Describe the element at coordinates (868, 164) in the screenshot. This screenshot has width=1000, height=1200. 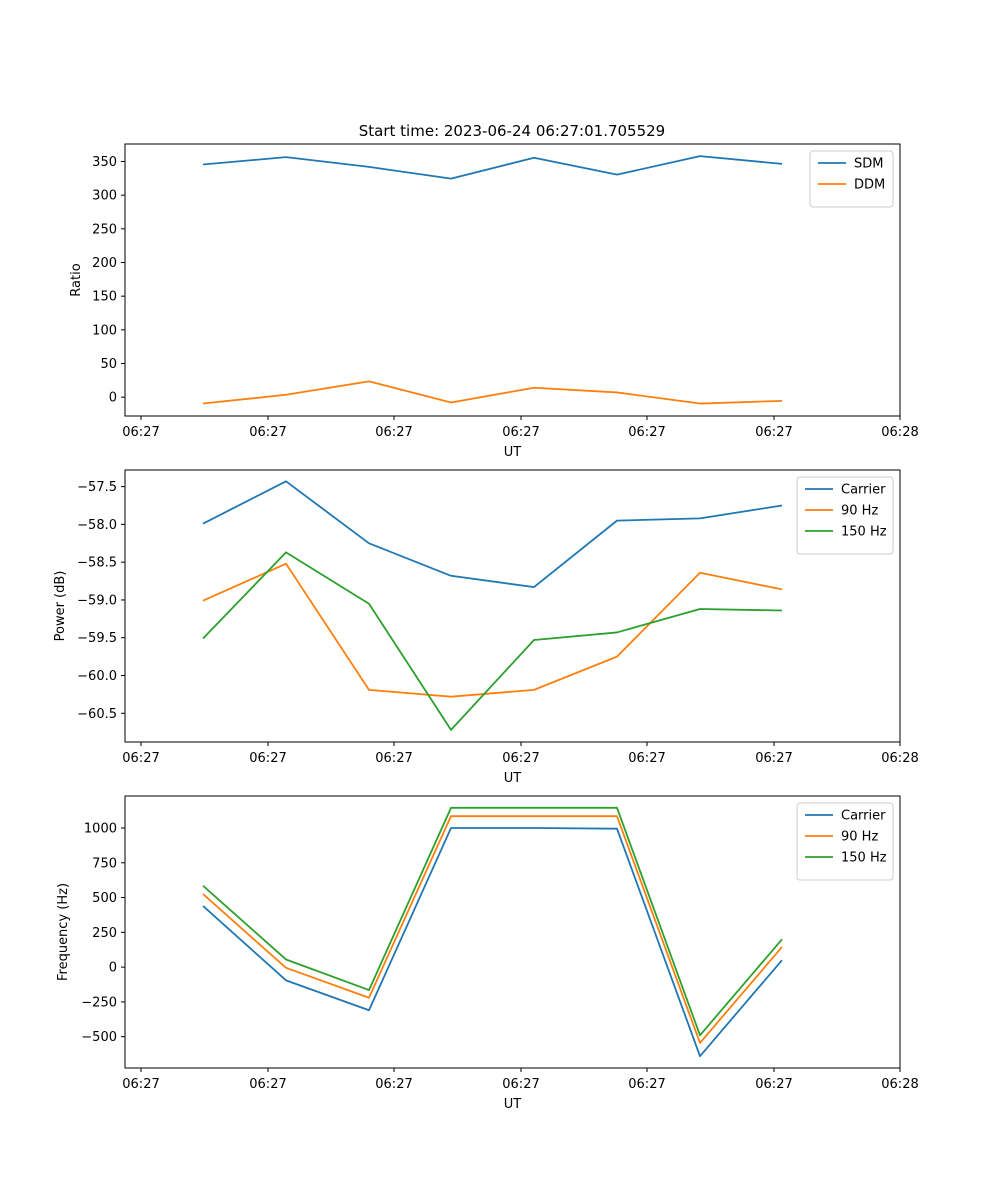
I see `legend-label: SDM` at that location.